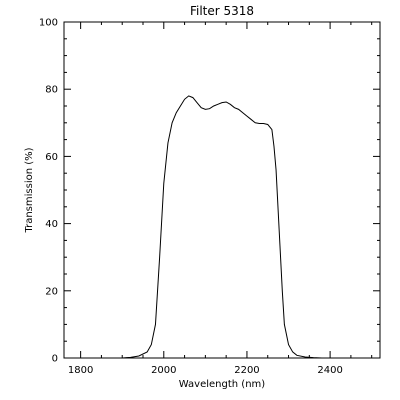 The image size is (400, 400). I want to click on y-tick-label: 40, so click(51, 224).